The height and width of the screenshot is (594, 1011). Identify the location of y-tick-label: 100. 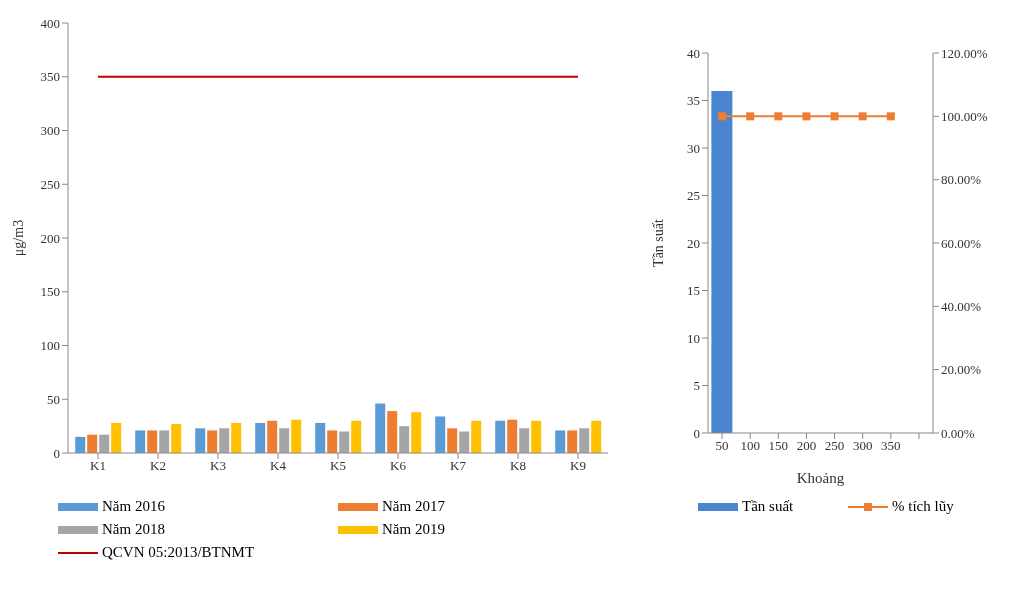
(50, 346).